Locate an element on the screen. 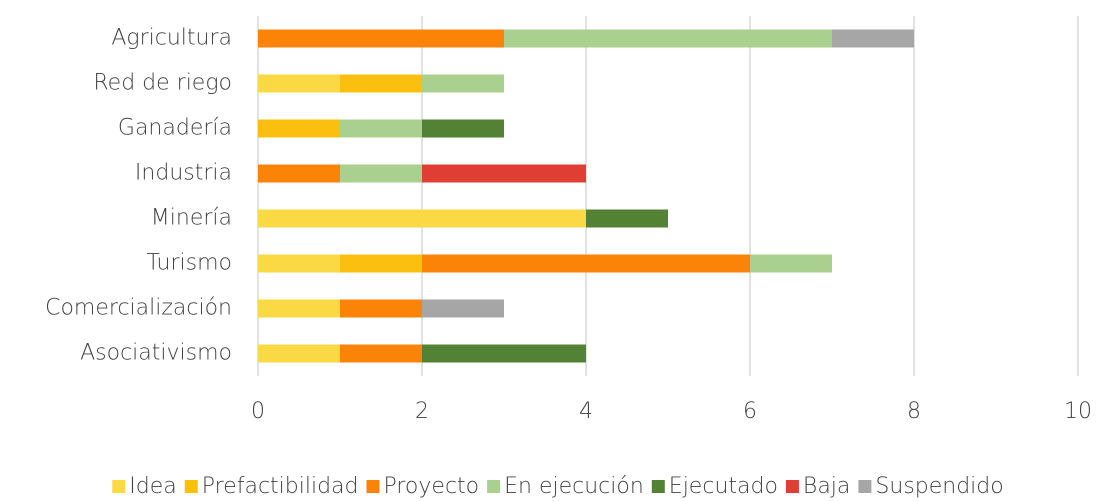  y-tick-label: Industria is located at coordinates (183, 173).